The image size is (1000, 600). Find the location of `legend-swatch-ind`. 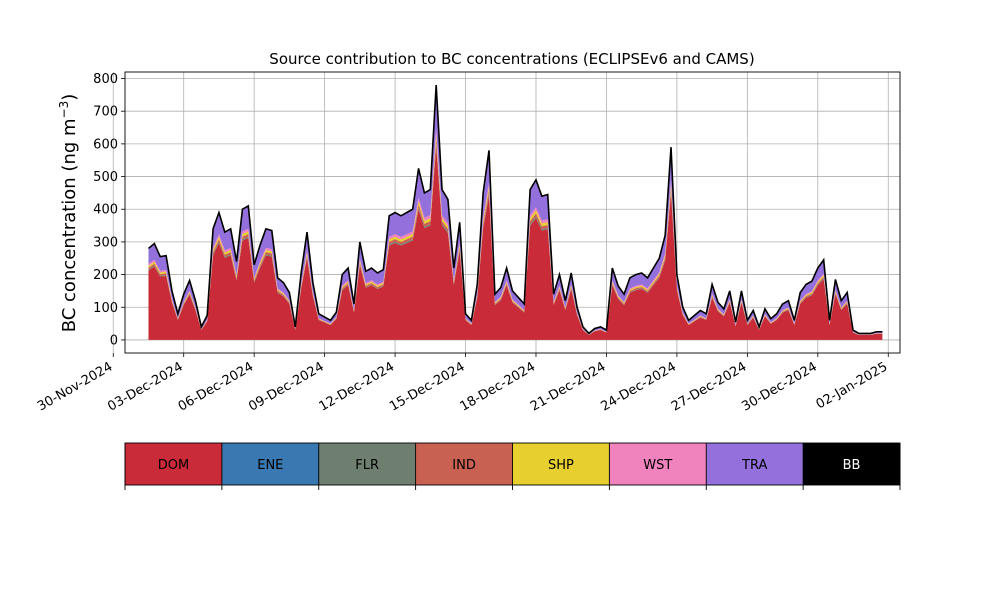

legend-swatch-ind is located at coordinates (464, 464).